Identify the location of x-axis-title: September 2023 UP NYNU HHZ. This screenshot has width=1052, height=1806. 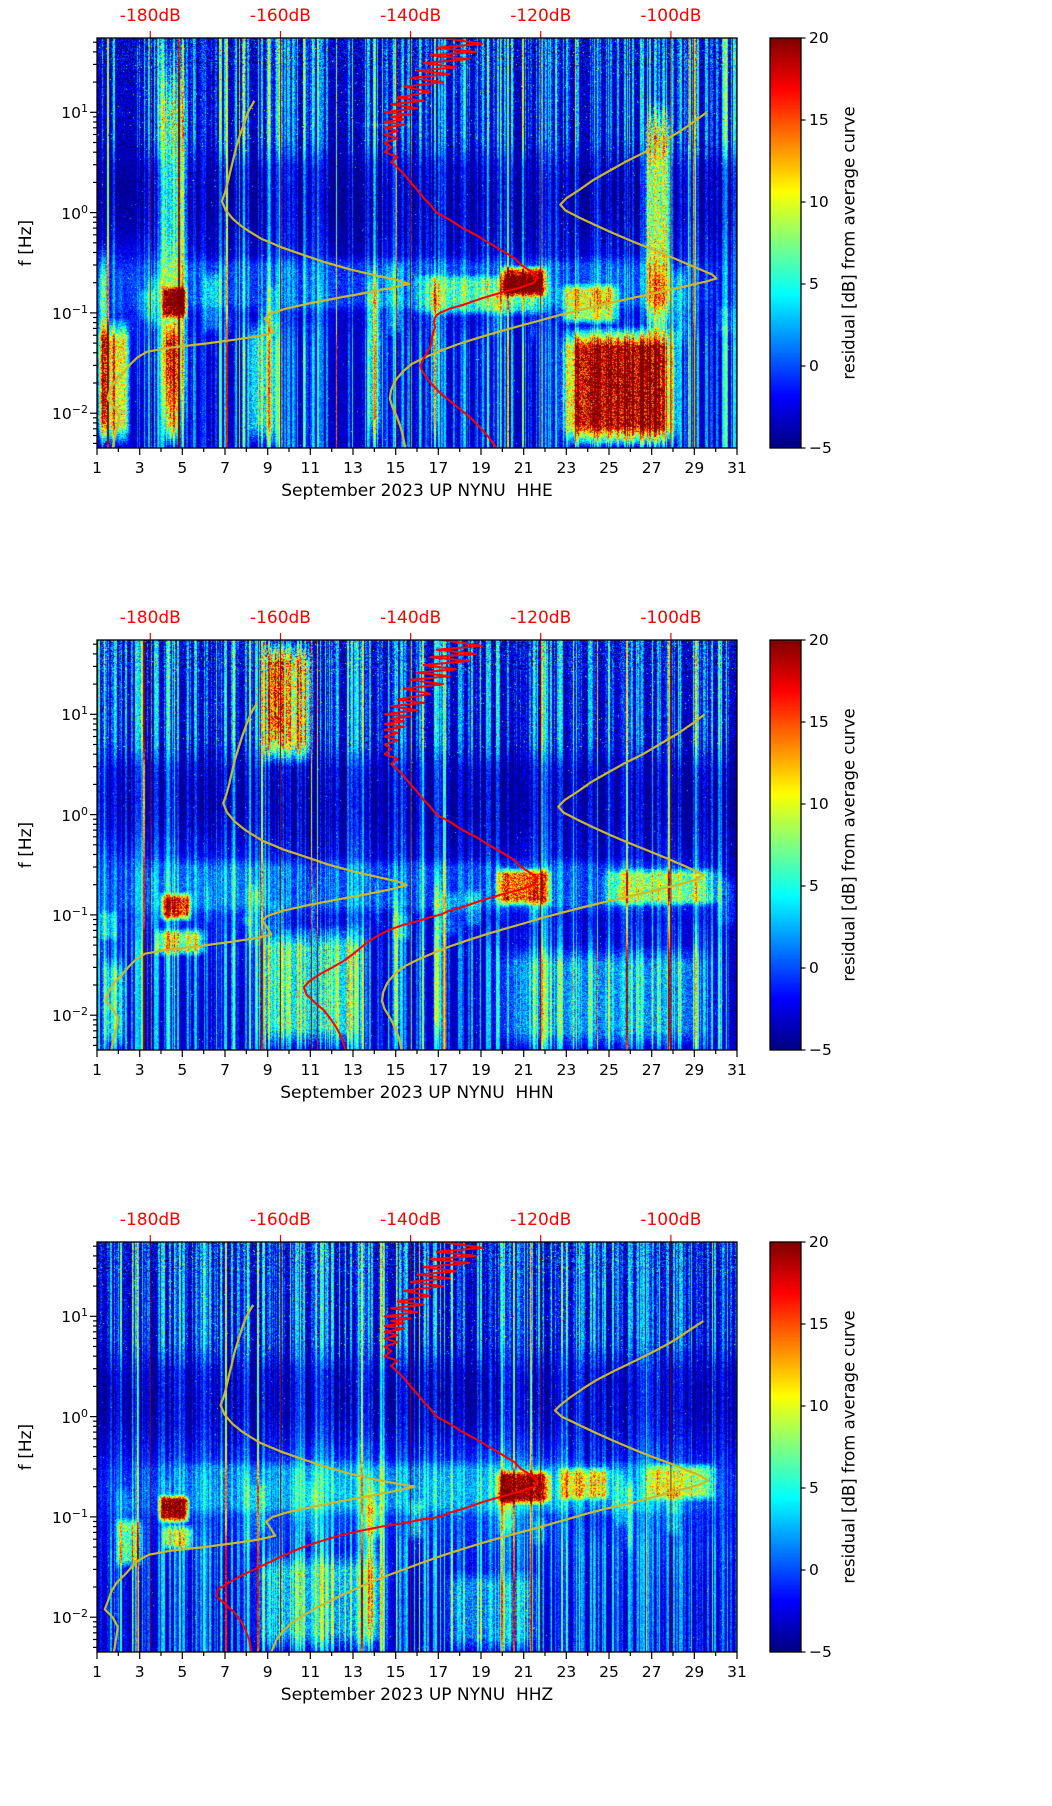
(417, 1695).